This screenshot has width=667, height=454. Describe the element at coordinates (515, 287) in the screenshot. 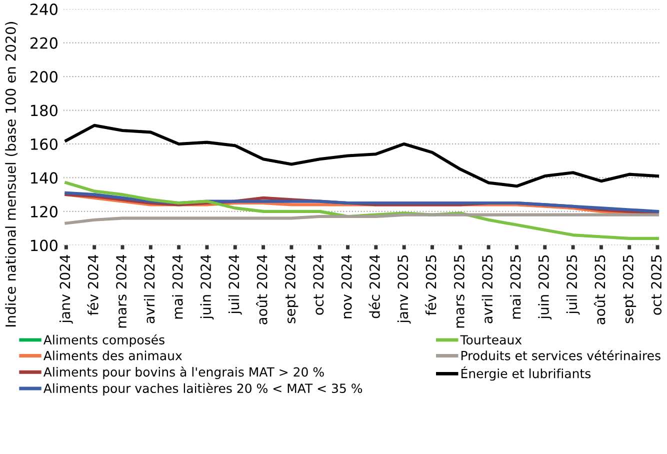

I see `x-tick-label: mai 2025` at that location.